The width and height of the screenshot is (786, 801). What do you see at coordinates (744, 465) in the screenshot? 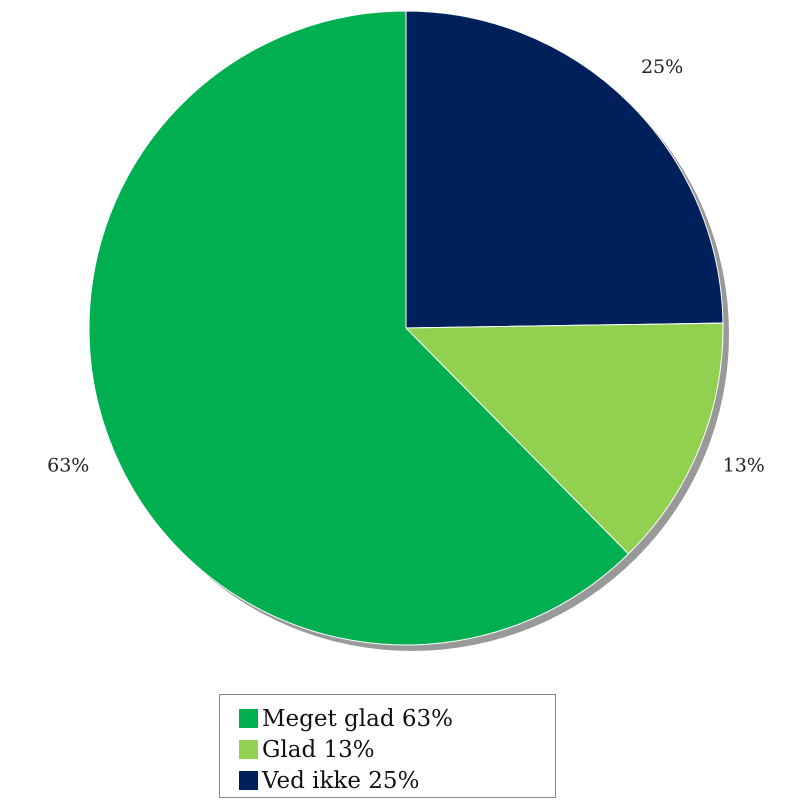
I see `slice-label-1: 13%` at bounding box center [744, 465].